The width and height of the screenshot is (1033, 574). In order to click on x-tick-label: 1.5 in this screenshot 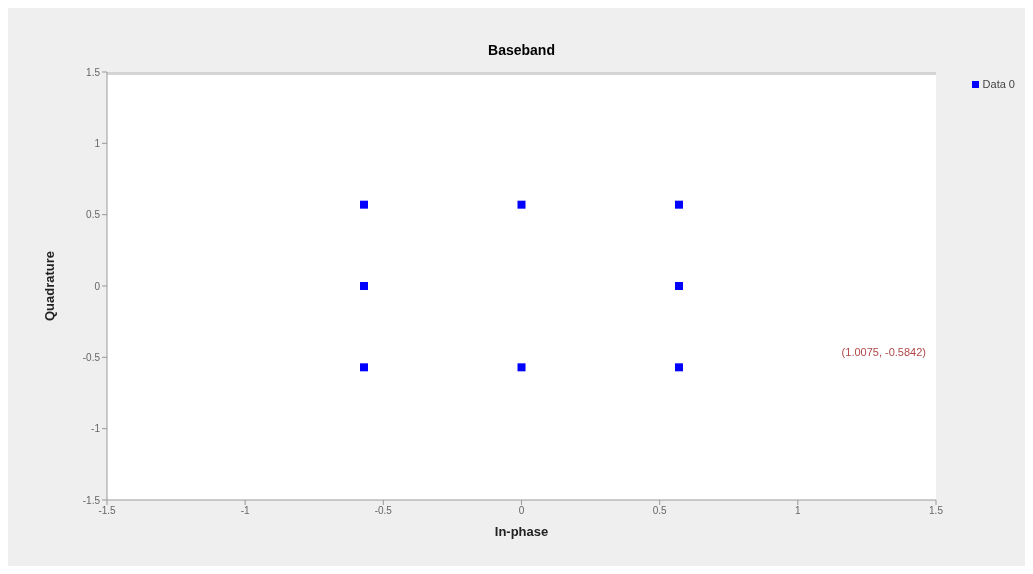, I will do `click(936, 511)`.